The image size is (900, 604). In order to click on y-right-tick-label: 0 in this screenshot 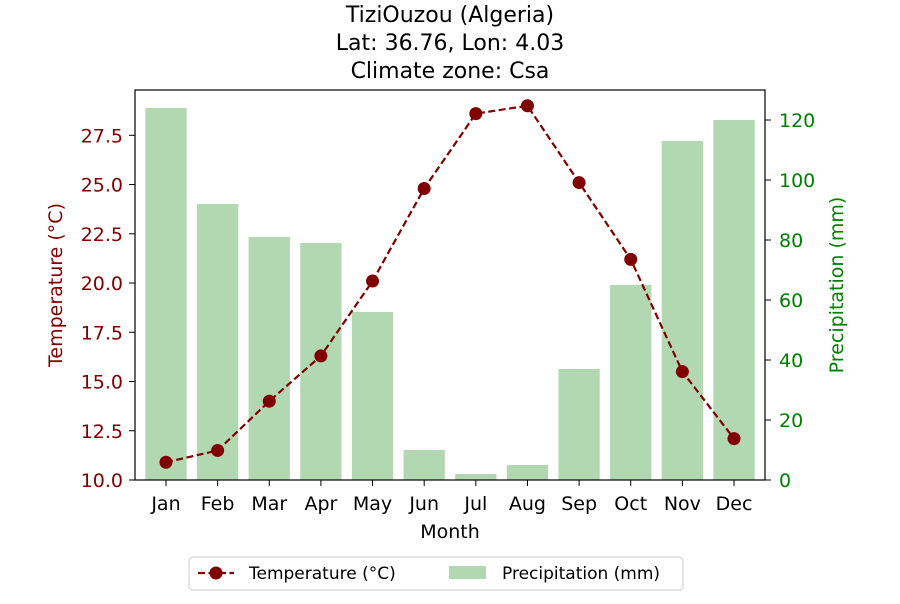, I will do `click(785, 481)`.